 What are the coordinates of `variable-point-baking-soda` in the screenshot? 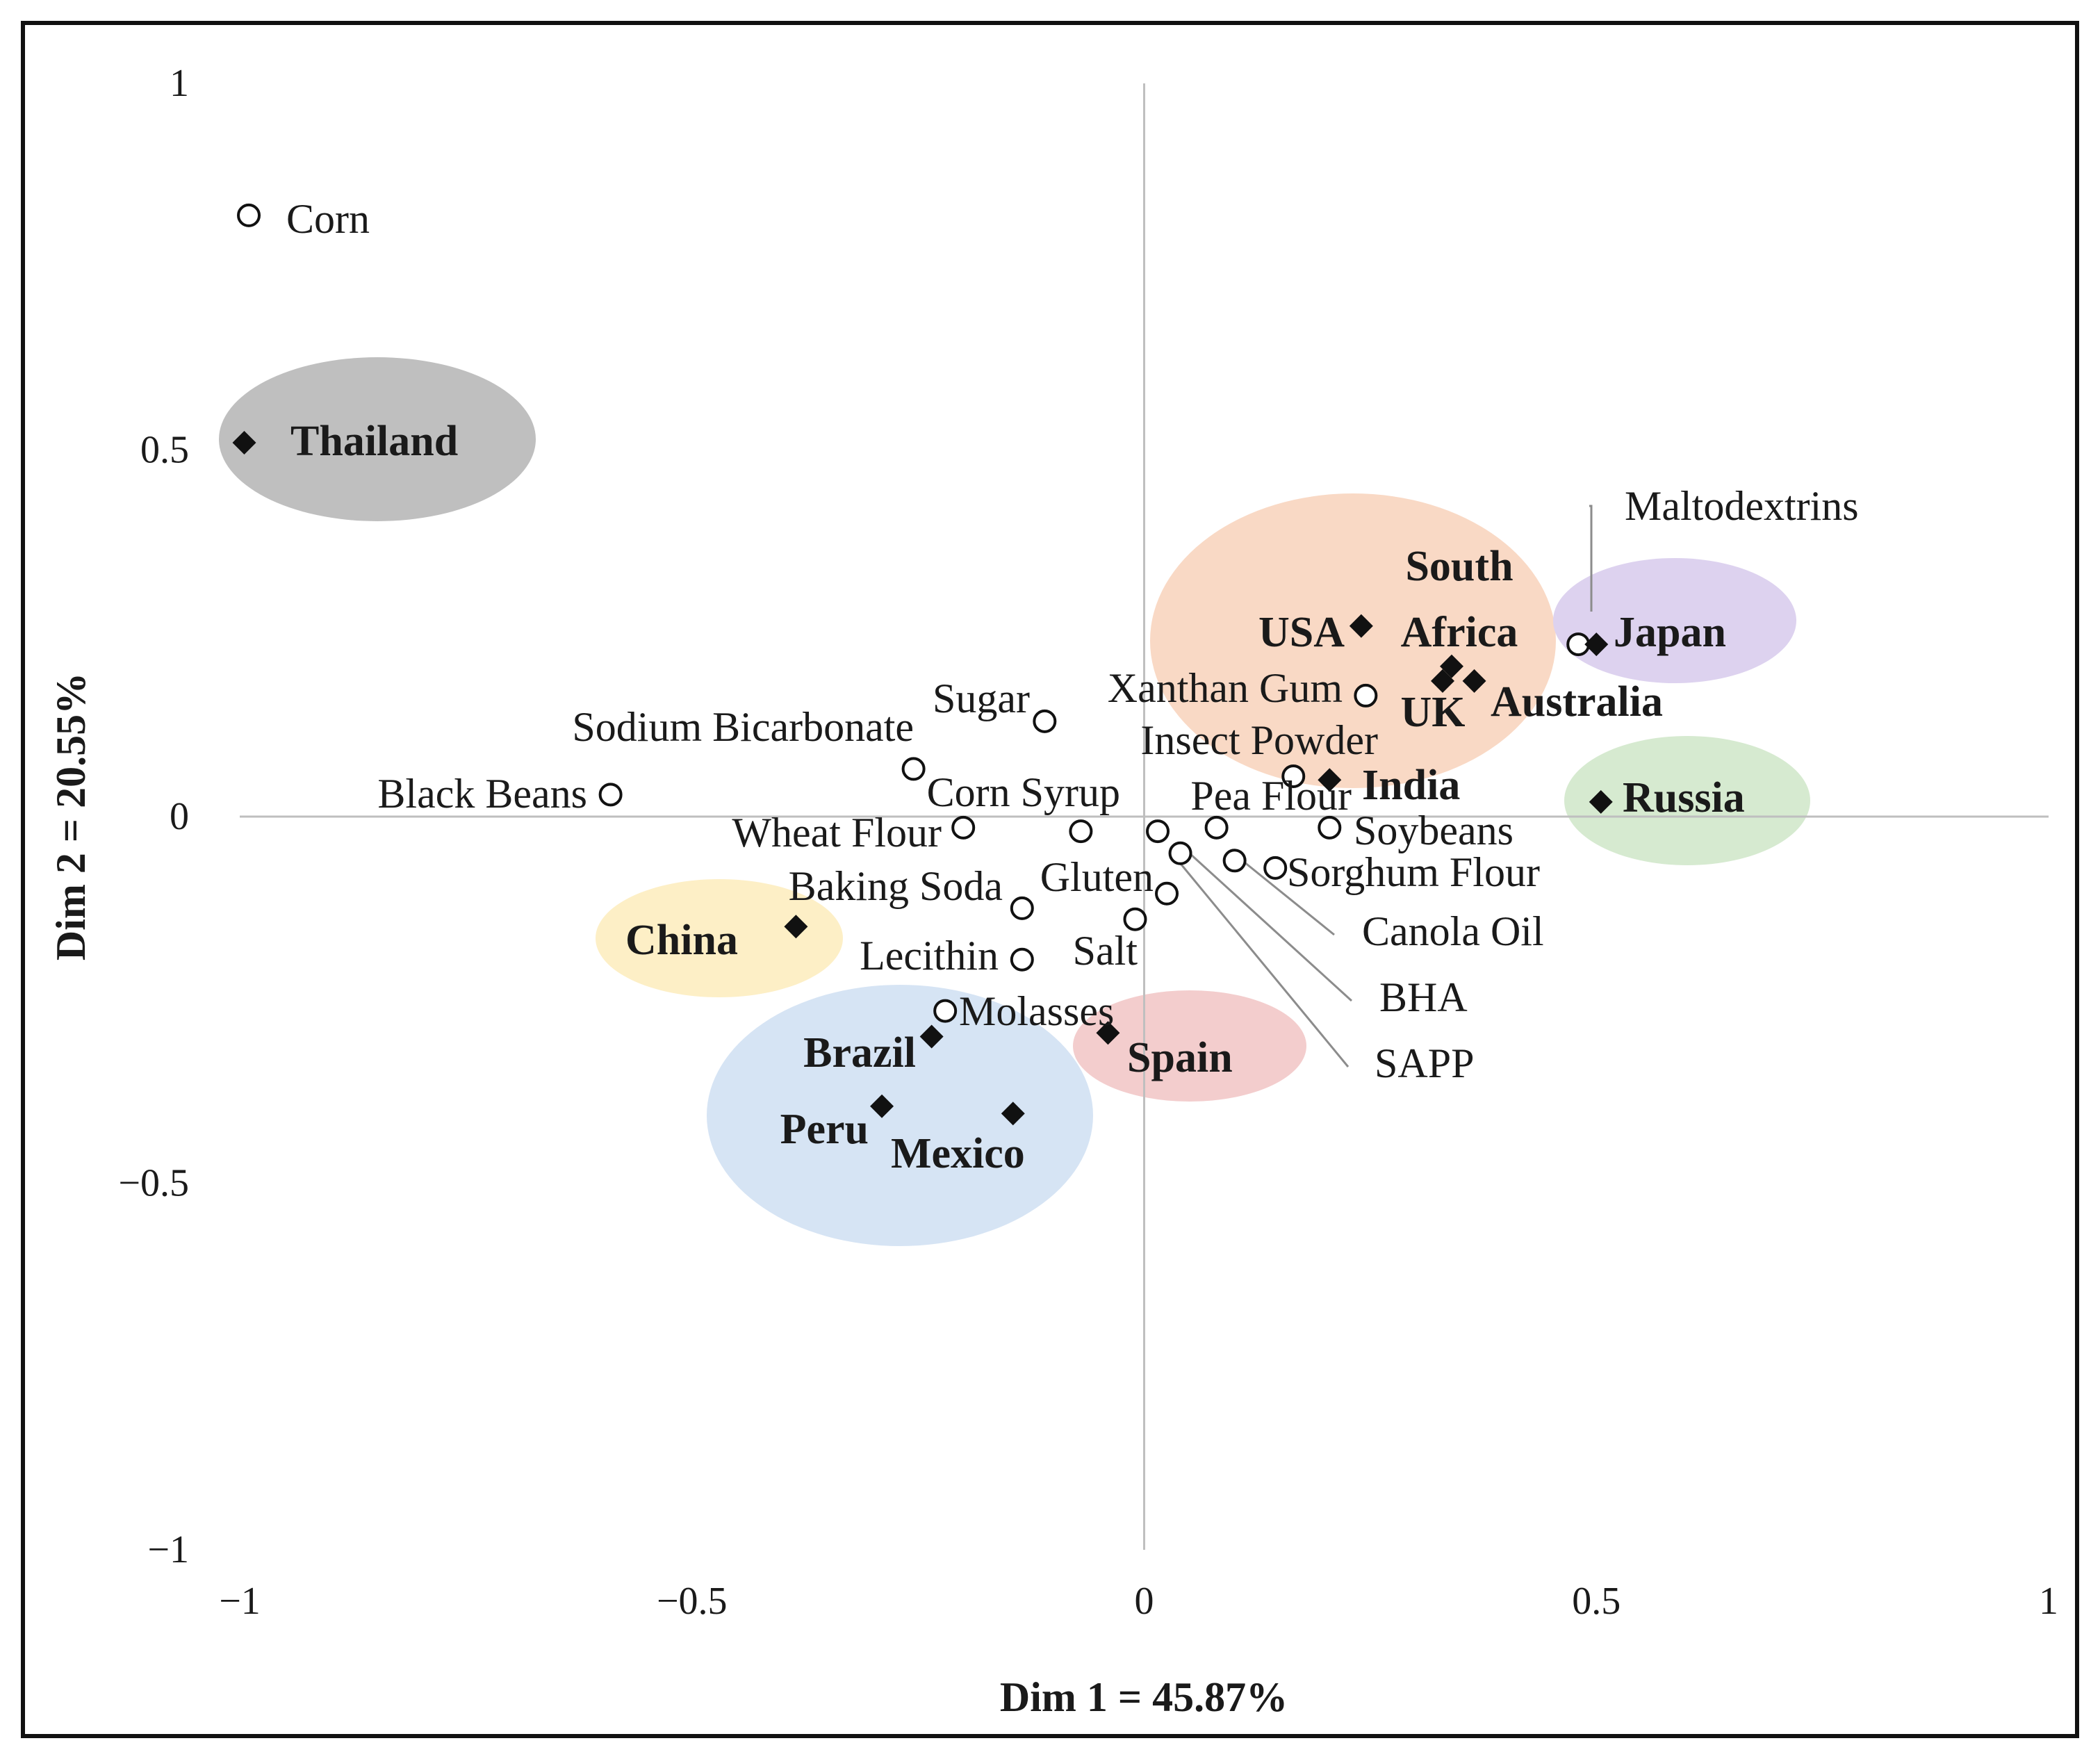 It's located at (1022, 908).